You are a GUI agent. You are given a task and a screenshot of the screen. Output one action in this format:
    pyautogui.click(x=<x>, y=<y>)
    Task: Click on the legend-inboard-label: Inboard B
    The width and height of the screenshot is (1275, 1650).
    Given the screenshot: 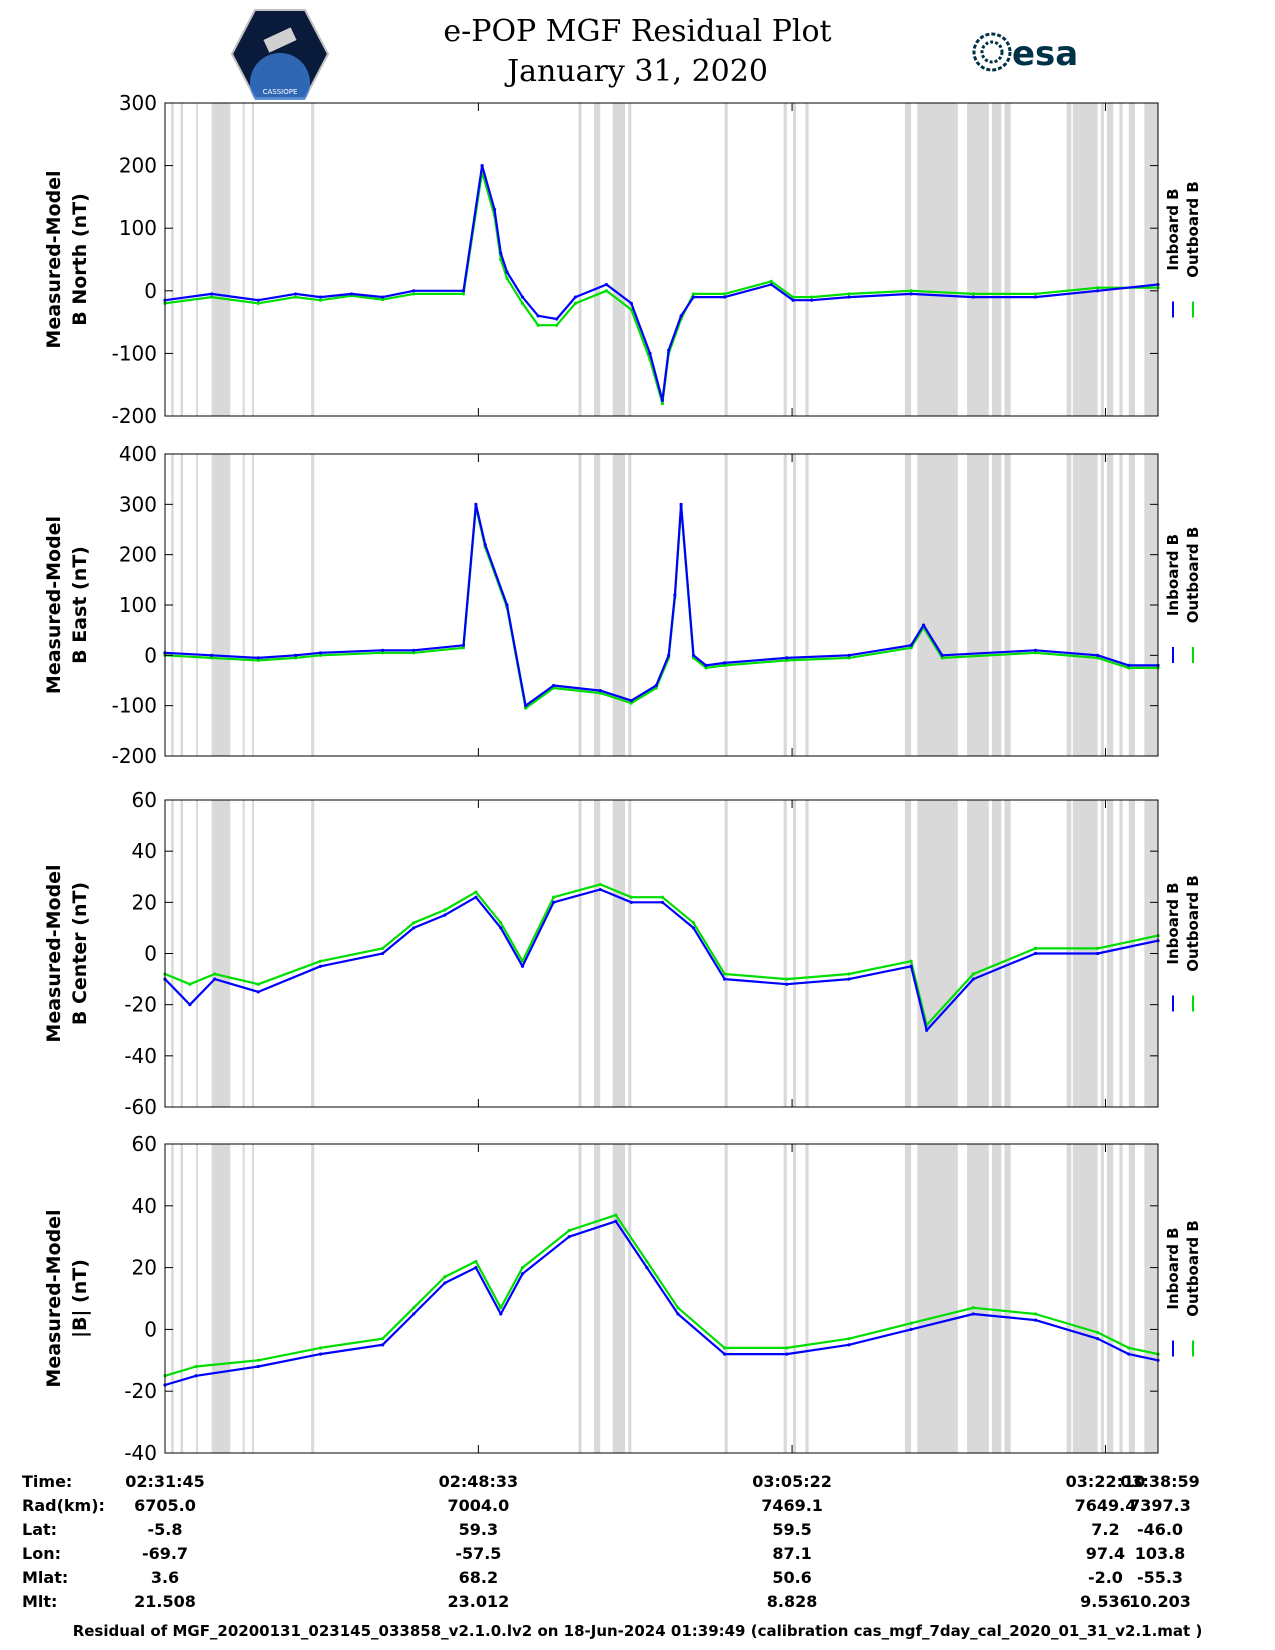 What is the action you would take?
    pyautogui.click(x=1173, y=229)
    